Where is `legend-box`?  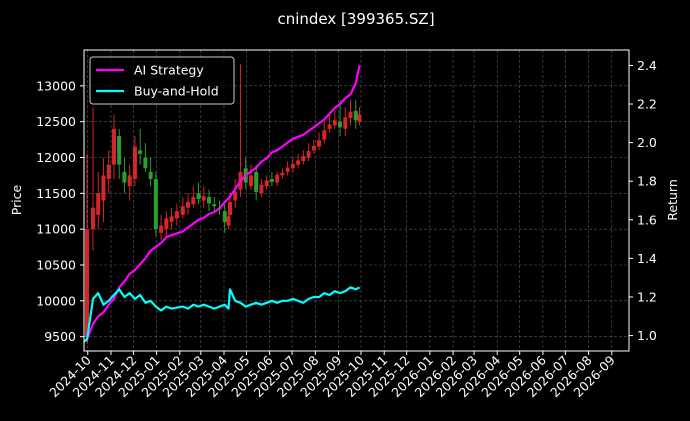
legend-box is located at coordinates (162, 80).